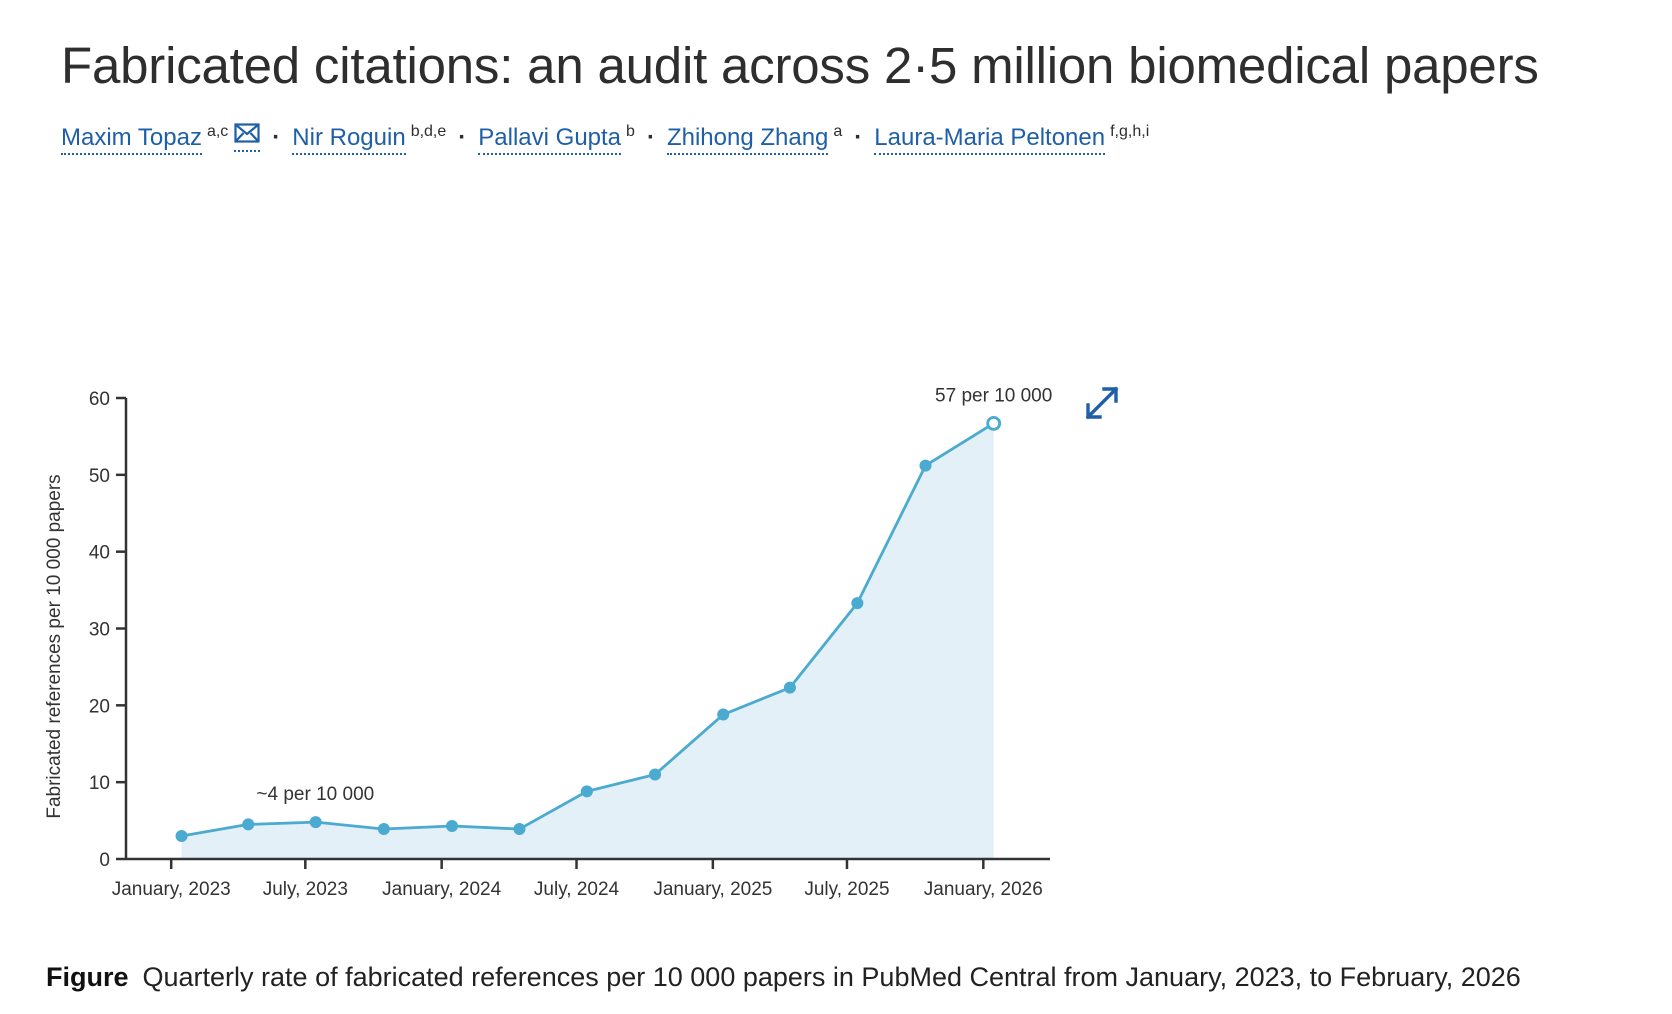  I want to click on author-link-zhihong-zhang: Zhihong Zhang, so click(747, 139).